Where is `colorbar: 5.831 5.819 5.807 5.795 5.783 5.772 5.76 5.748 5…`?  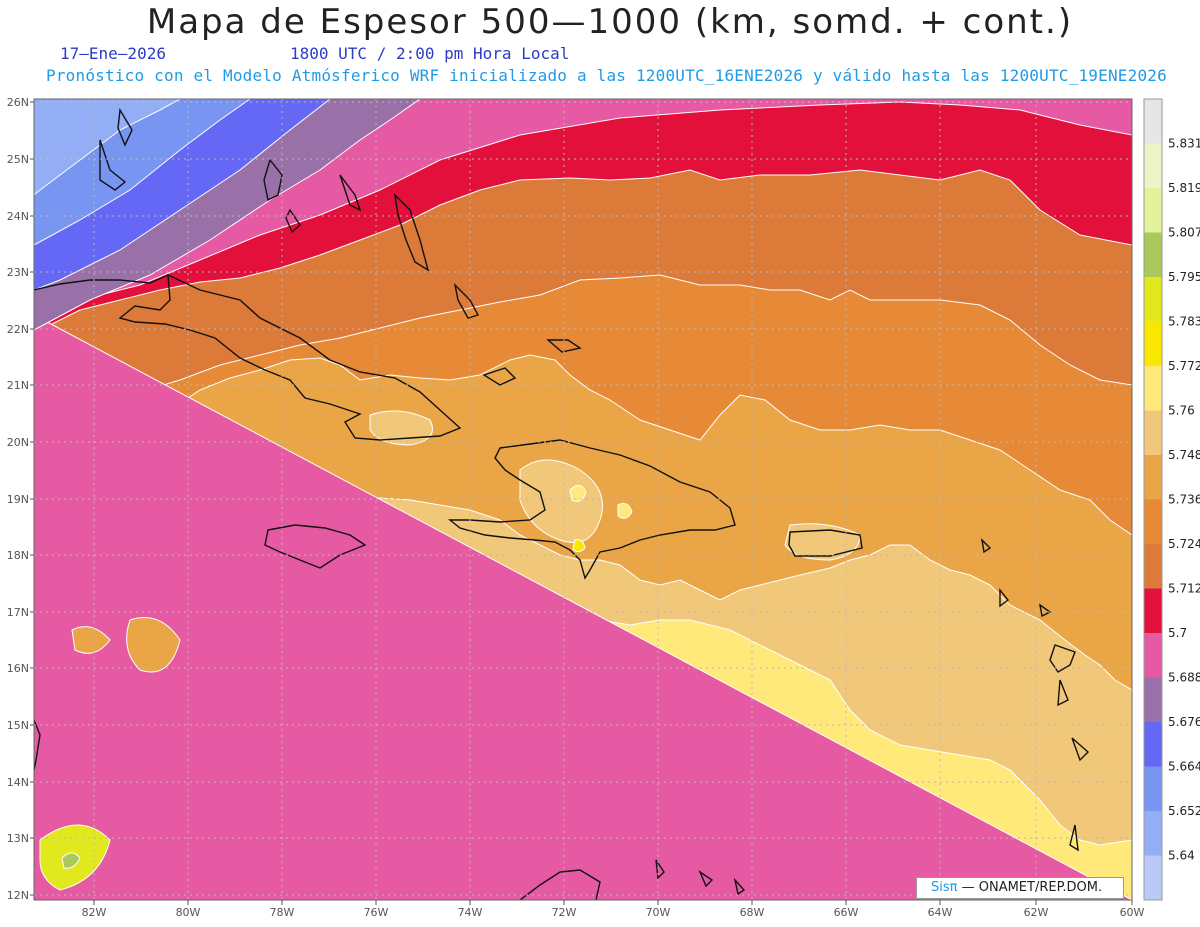 colorbar: 5.831 5.819 5.807 5.795 5.783 5.772 5.76 5.748 5… is located at coordinates (1171, 499).